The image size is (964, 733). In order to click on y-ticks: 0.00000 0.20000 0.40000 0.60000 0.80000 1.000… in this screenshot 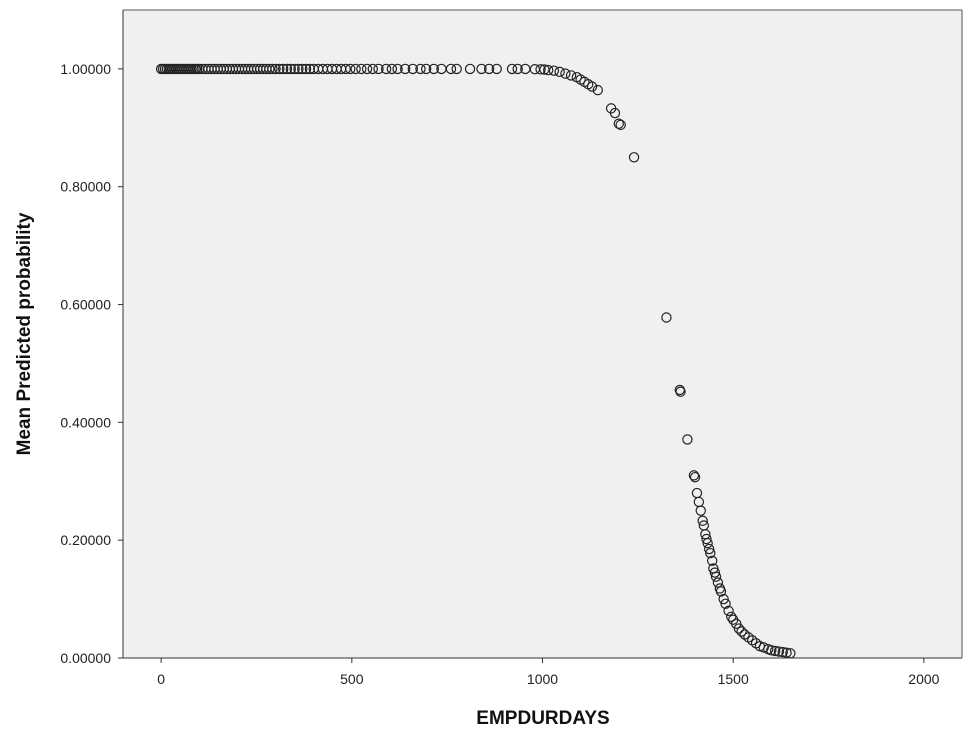, I will do `click(91, 363)`.